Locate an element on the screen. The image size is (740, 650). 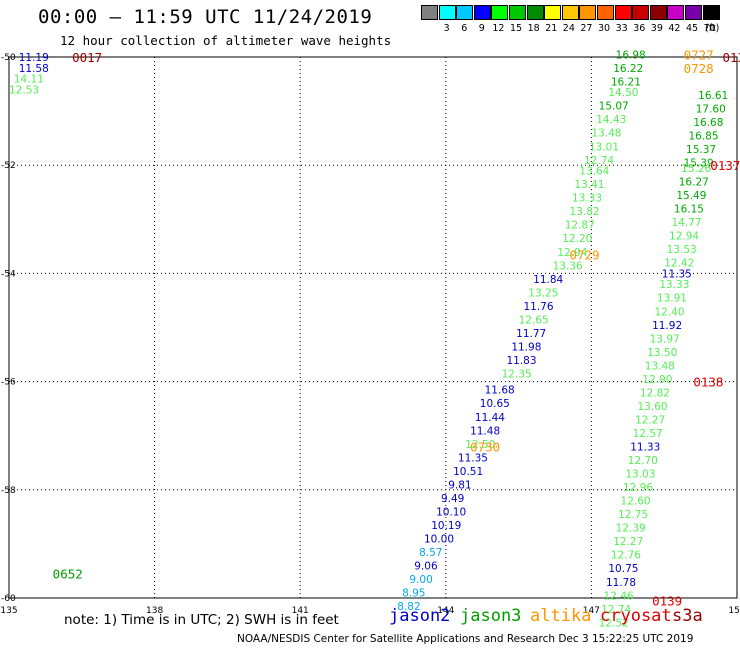
swh-reading: 11.19 is located at coordinates (34, 58).